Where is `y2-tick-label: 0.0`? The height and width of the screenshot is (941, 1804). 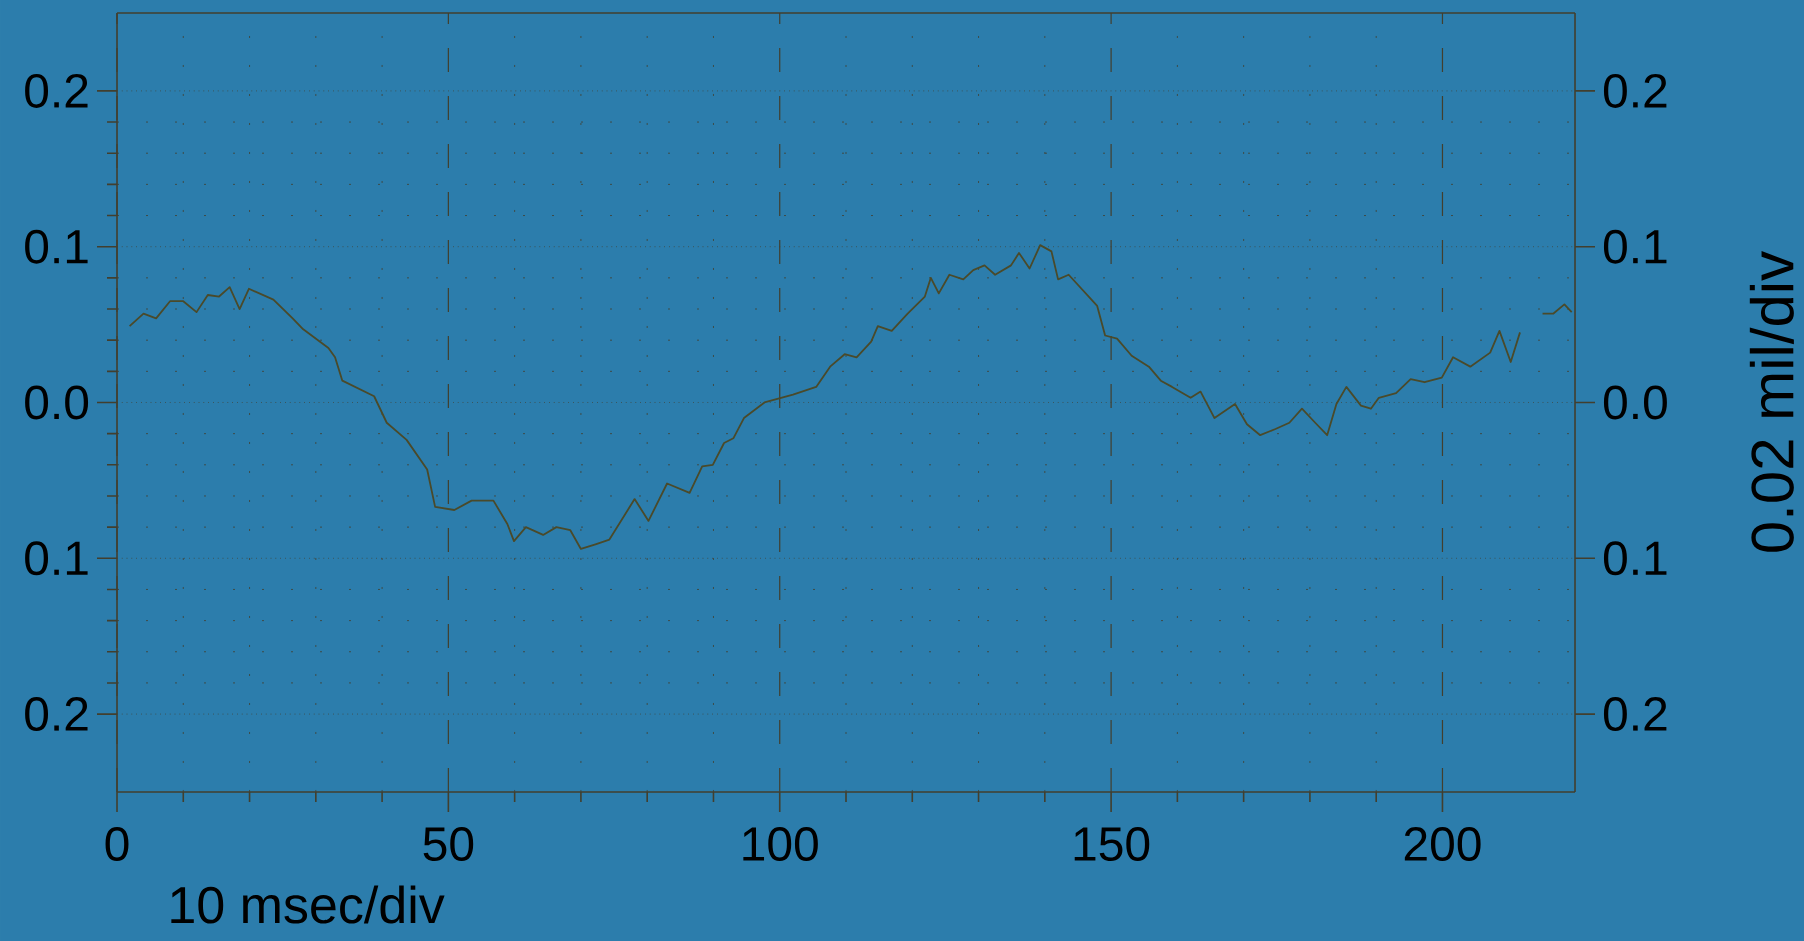
y2-tick-label: 0.0 is located at coordinates (1635, 402).